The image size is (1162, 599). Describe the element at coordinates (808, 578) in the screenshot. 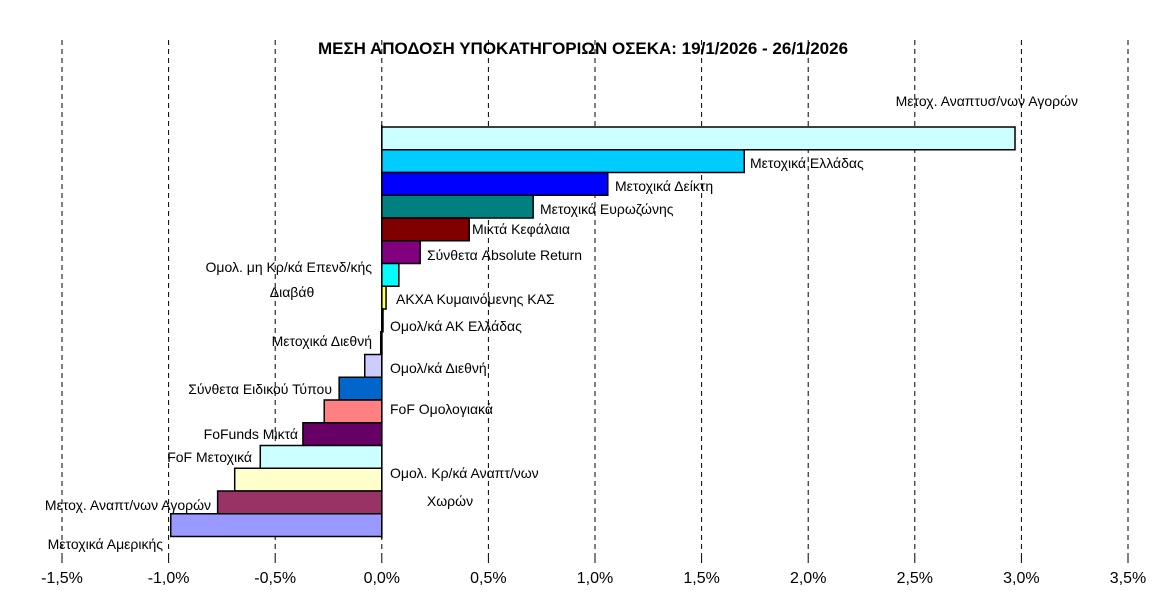

I see `x-tick-label: 2,0%` at that location.